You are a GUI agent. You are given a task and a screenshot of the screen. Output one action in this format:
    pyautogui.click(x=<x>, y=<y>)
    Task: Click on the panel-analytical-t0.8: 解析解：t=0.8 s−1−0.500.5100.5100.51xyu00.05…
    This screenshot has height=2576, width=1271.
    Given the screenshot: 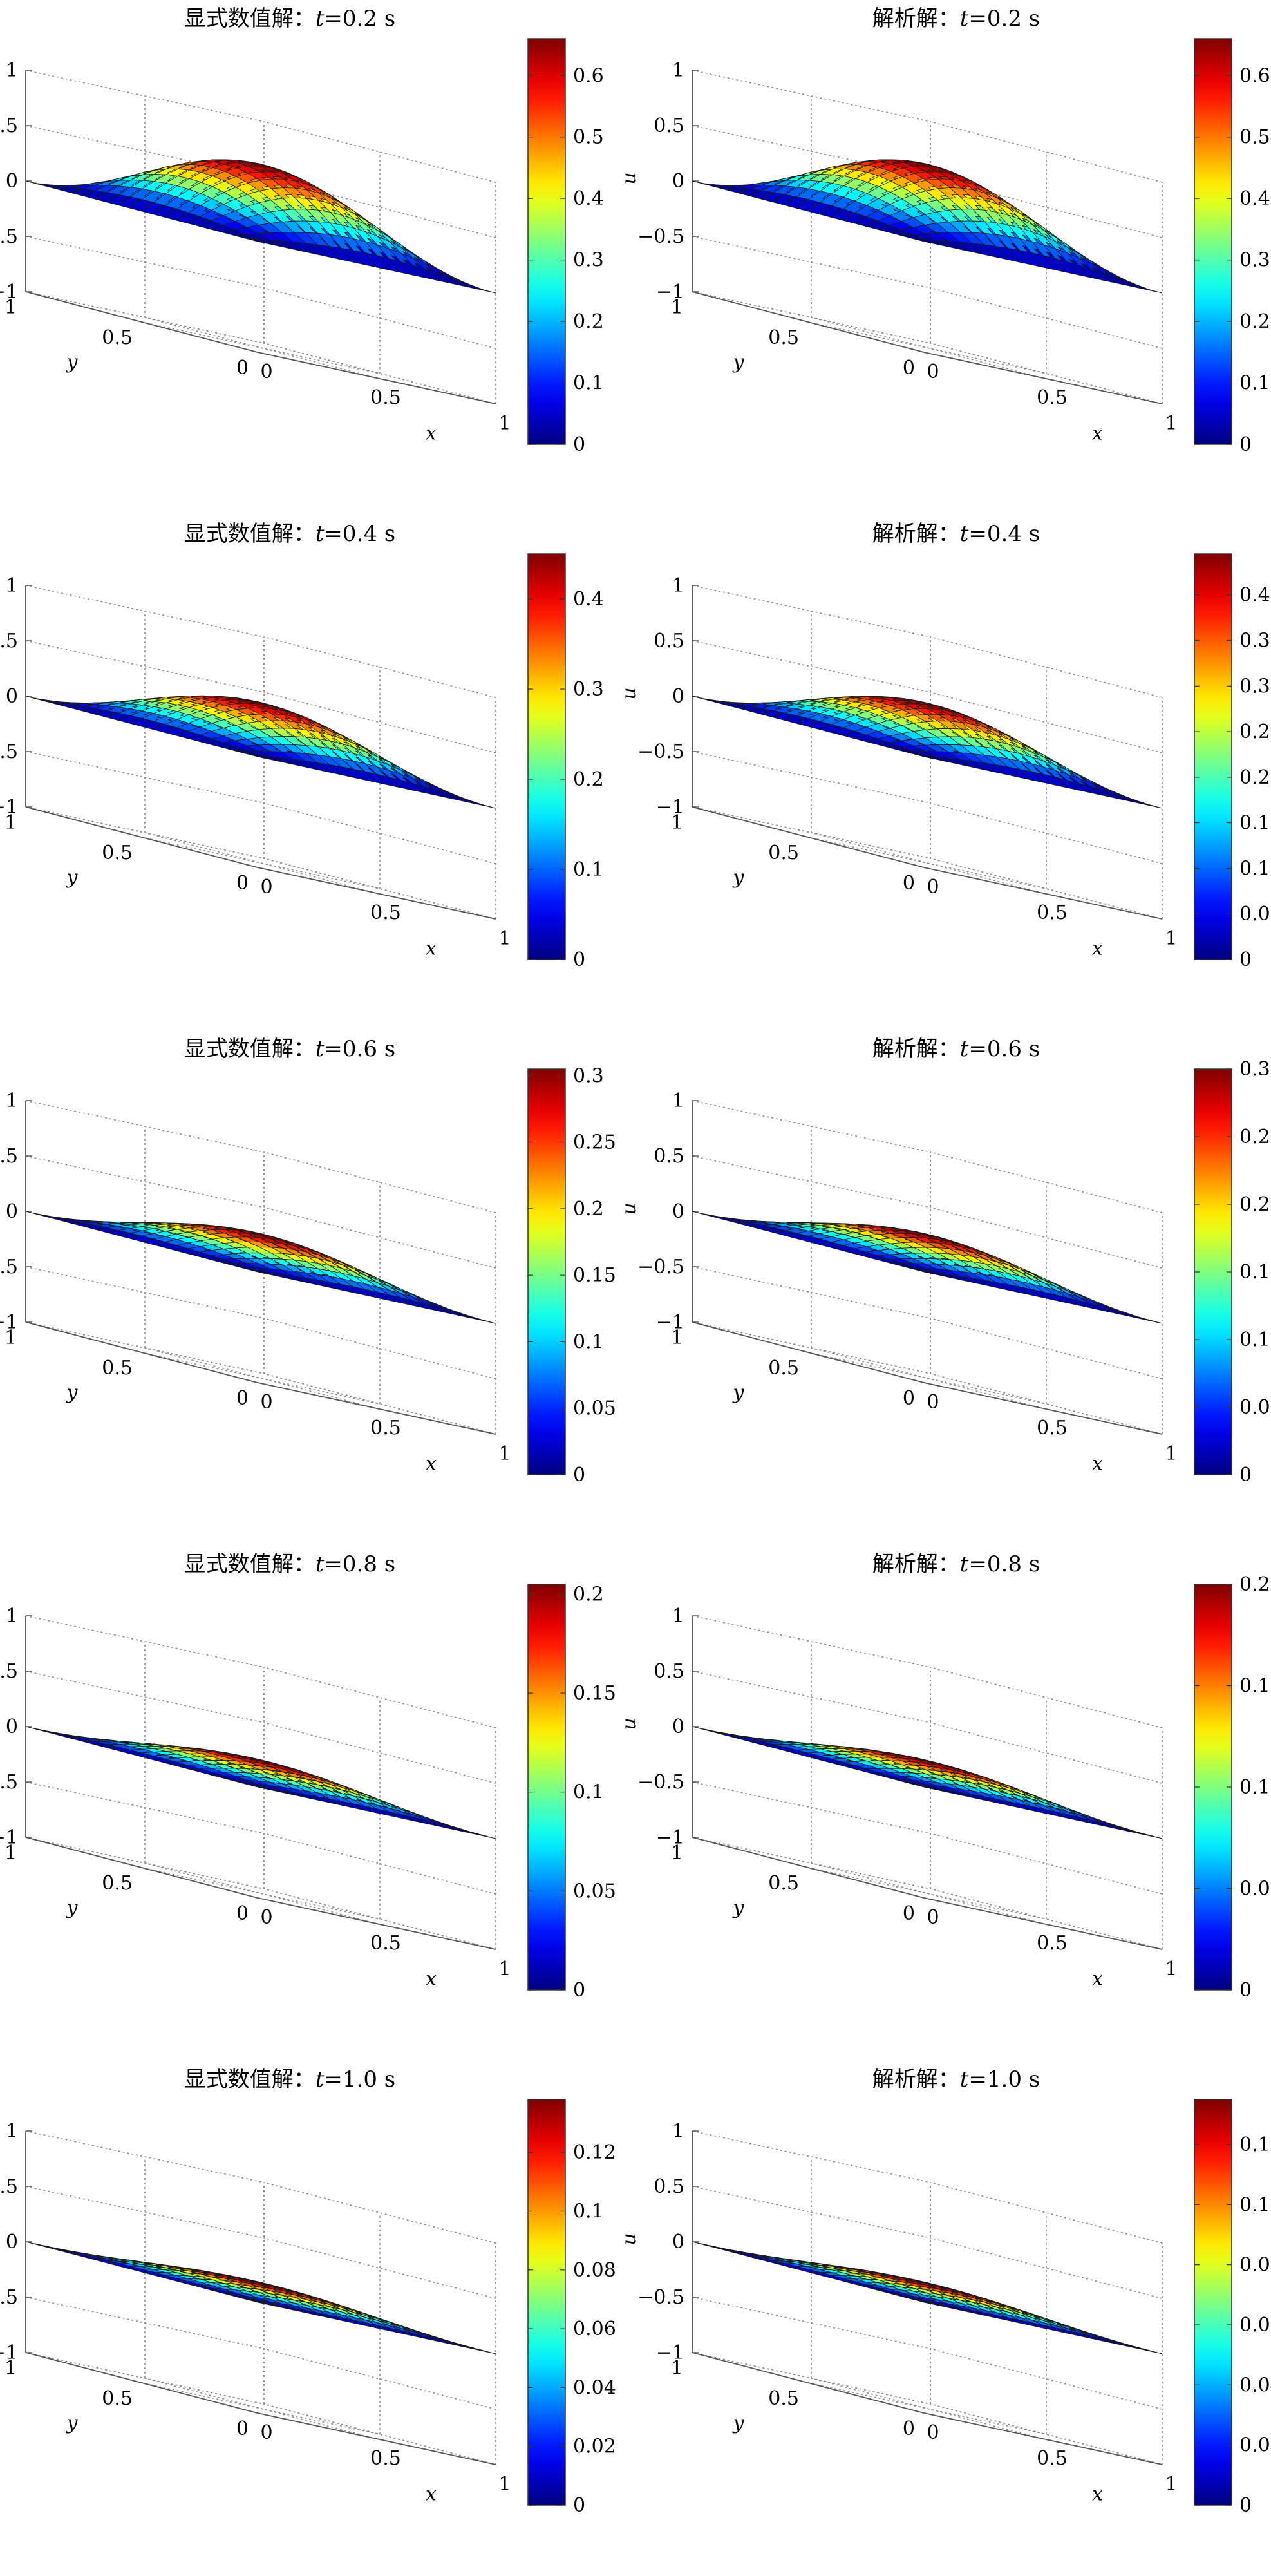 What is the action you would take?
    pyautogui.click(x=944, y=1777)
    